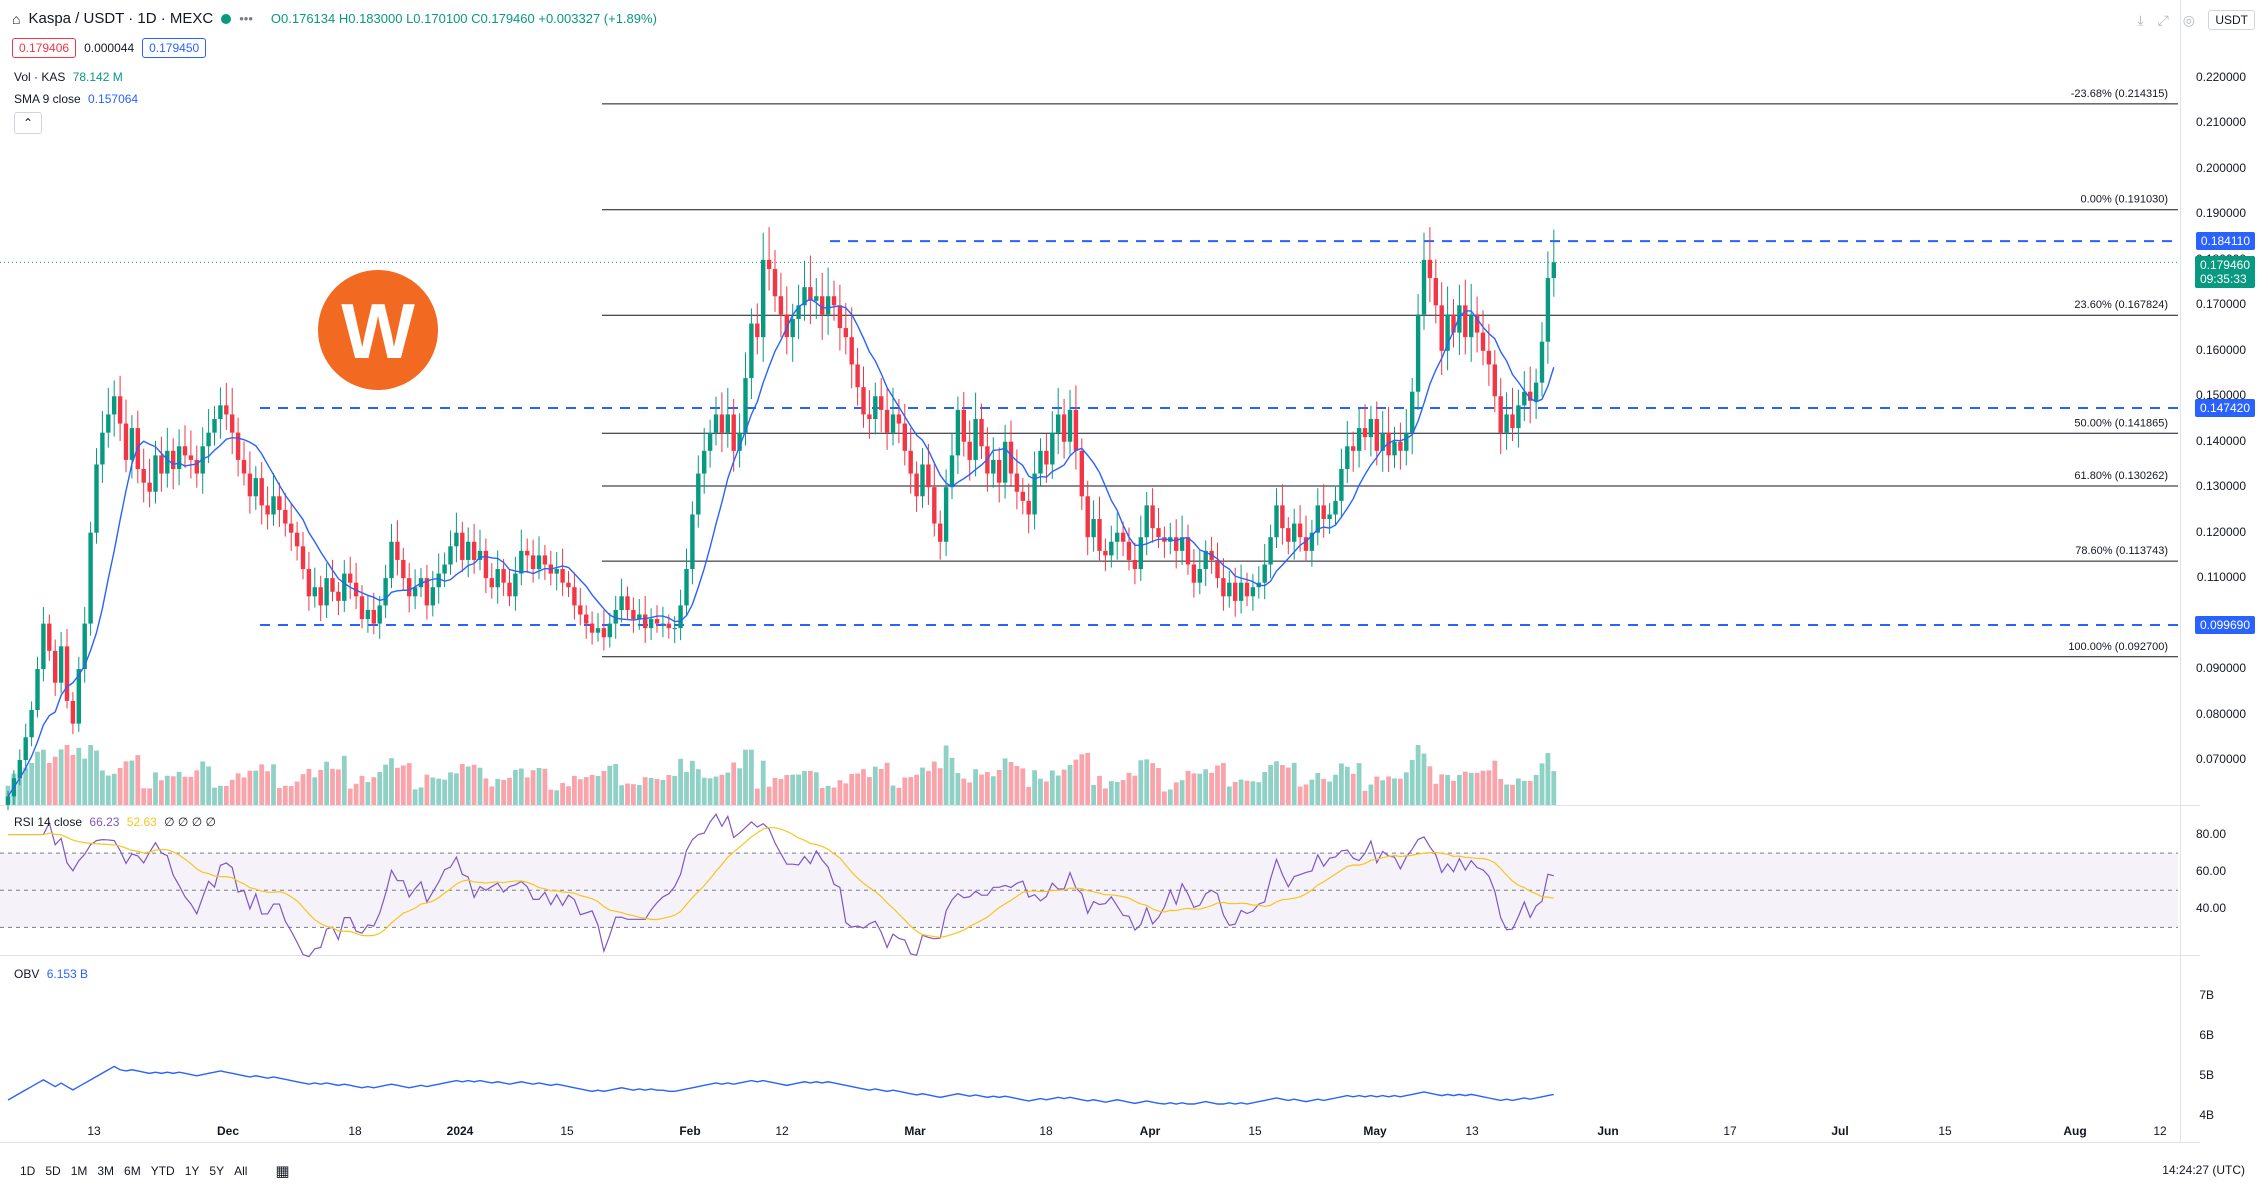  Describe the element at coordinates (2140, 20) in the screenshot. I see `download-icon: ⤓` at that location.